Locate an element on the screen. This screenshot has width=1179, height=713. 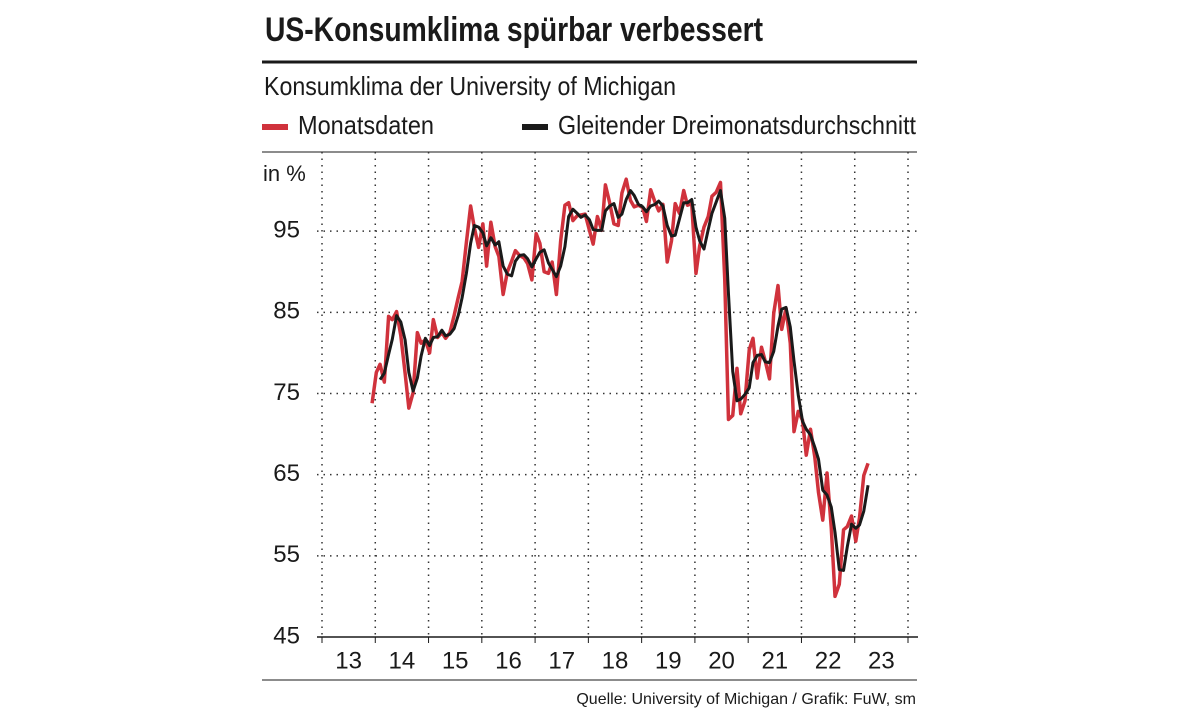
legend-label: Monatsdaten is located at coordinates (366, 125).